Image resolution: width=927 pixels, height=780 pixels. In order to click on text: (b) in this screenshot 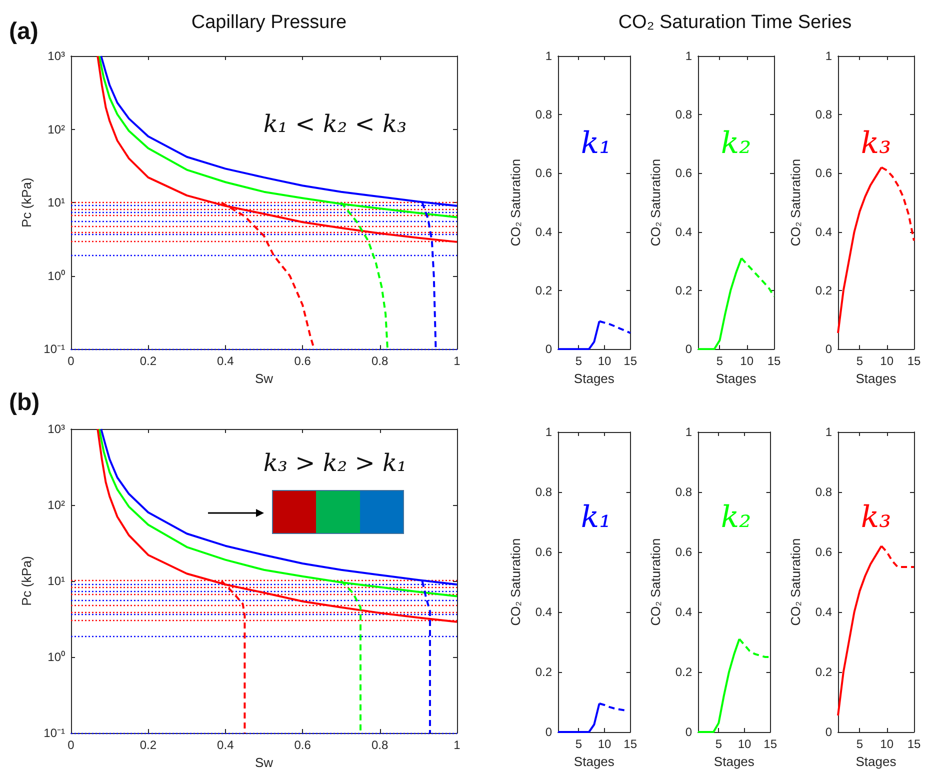, I will do `click(24, 403)`.